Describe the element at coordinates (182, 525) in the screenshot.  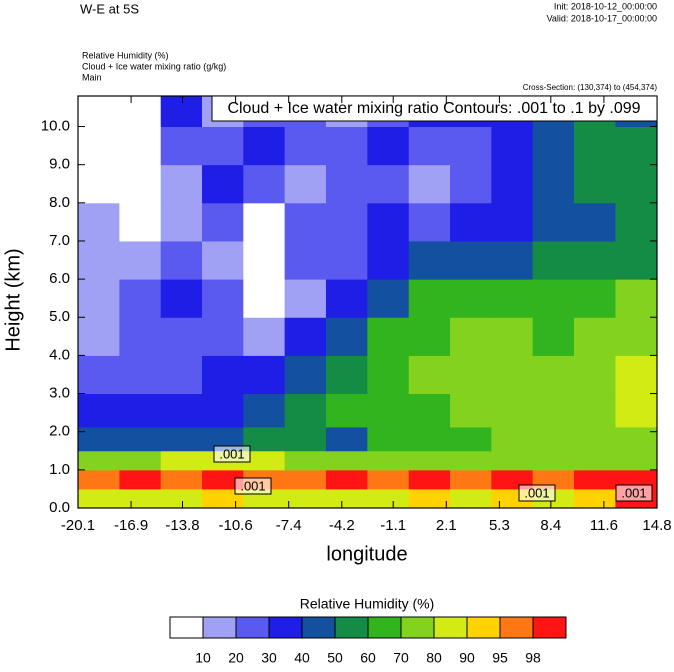
I see `x-tick-label: -13.8` at that location.